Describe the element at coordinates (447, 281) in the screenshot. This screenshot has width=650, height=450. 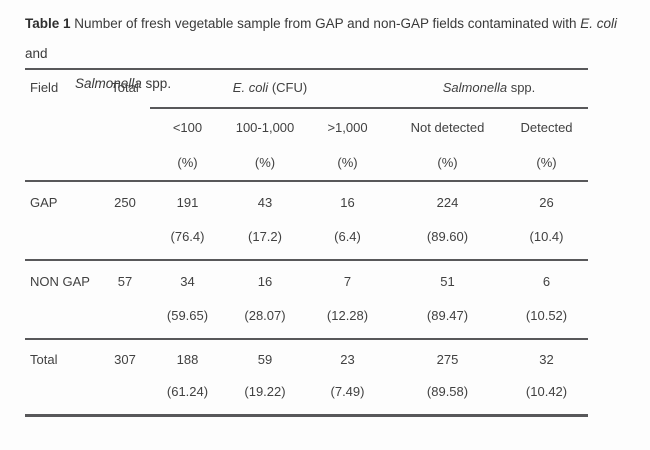
I see `cell-value: 51` at that location.